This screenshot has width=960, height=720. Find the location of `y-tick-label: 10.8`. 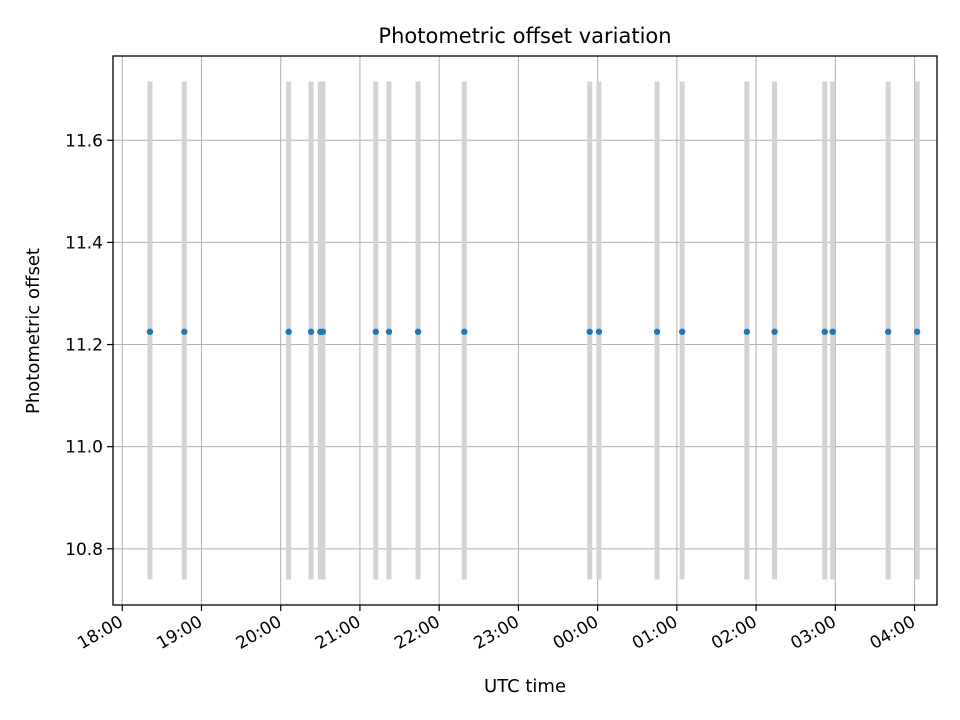

y-tick-label: 10.8 is located at coordinates (84, 550).